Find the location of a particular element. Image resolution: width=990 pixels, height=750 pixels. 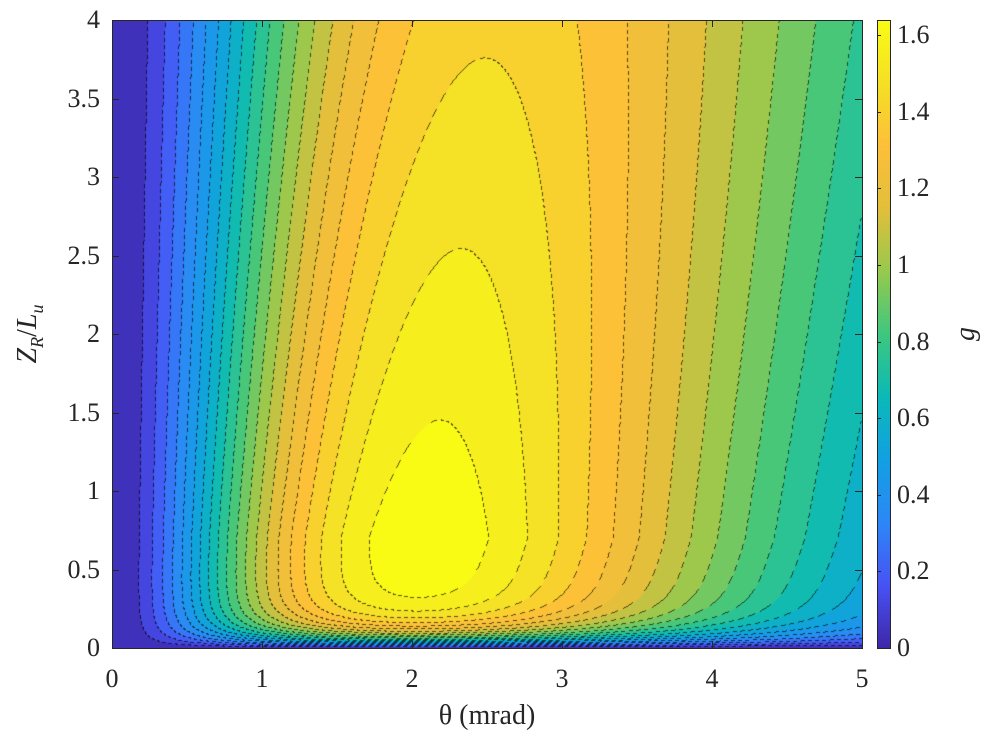

y-tick-label: 4 is located at coordinates (93, 19).